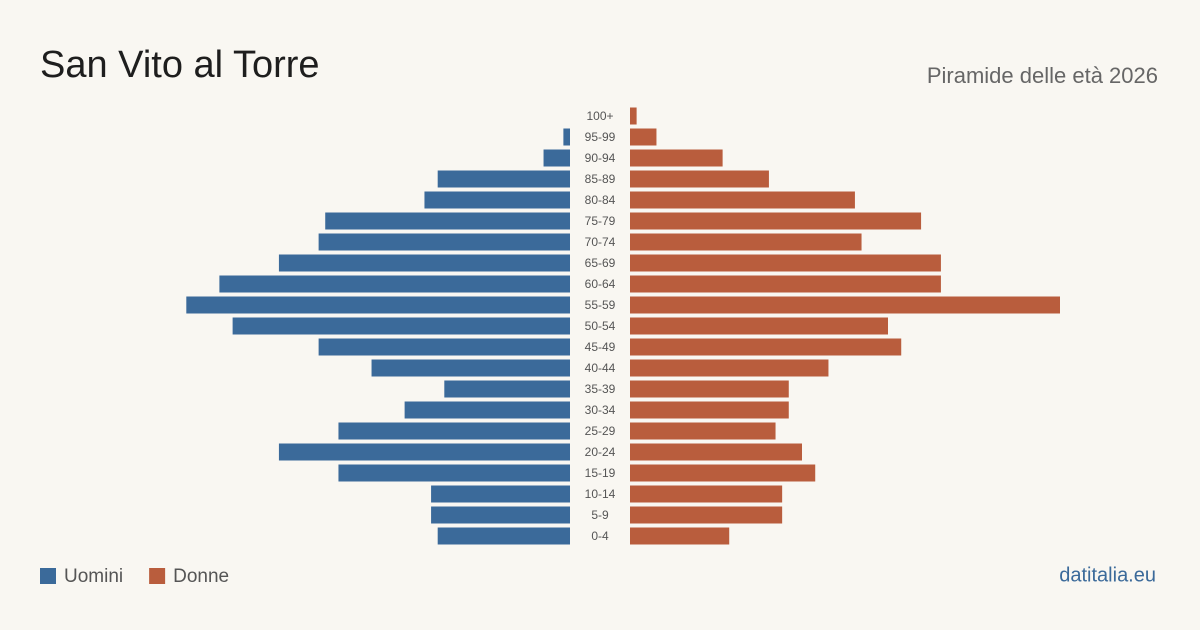 The width and height of the screenshot is (1200, 630). What do you see at coordinates (600, 305) in the screenshot?
I see `age-label: 55-59` at bounding box center [600, 305].